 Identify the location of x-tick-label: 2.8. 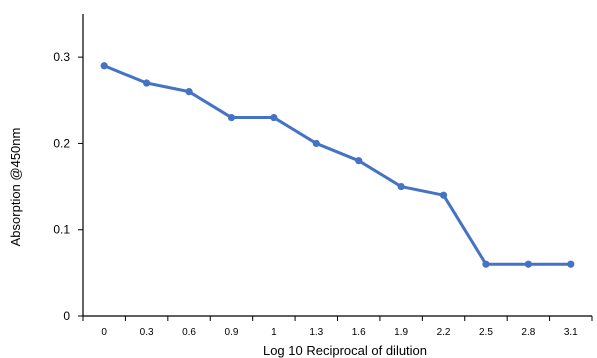
(528, 332).